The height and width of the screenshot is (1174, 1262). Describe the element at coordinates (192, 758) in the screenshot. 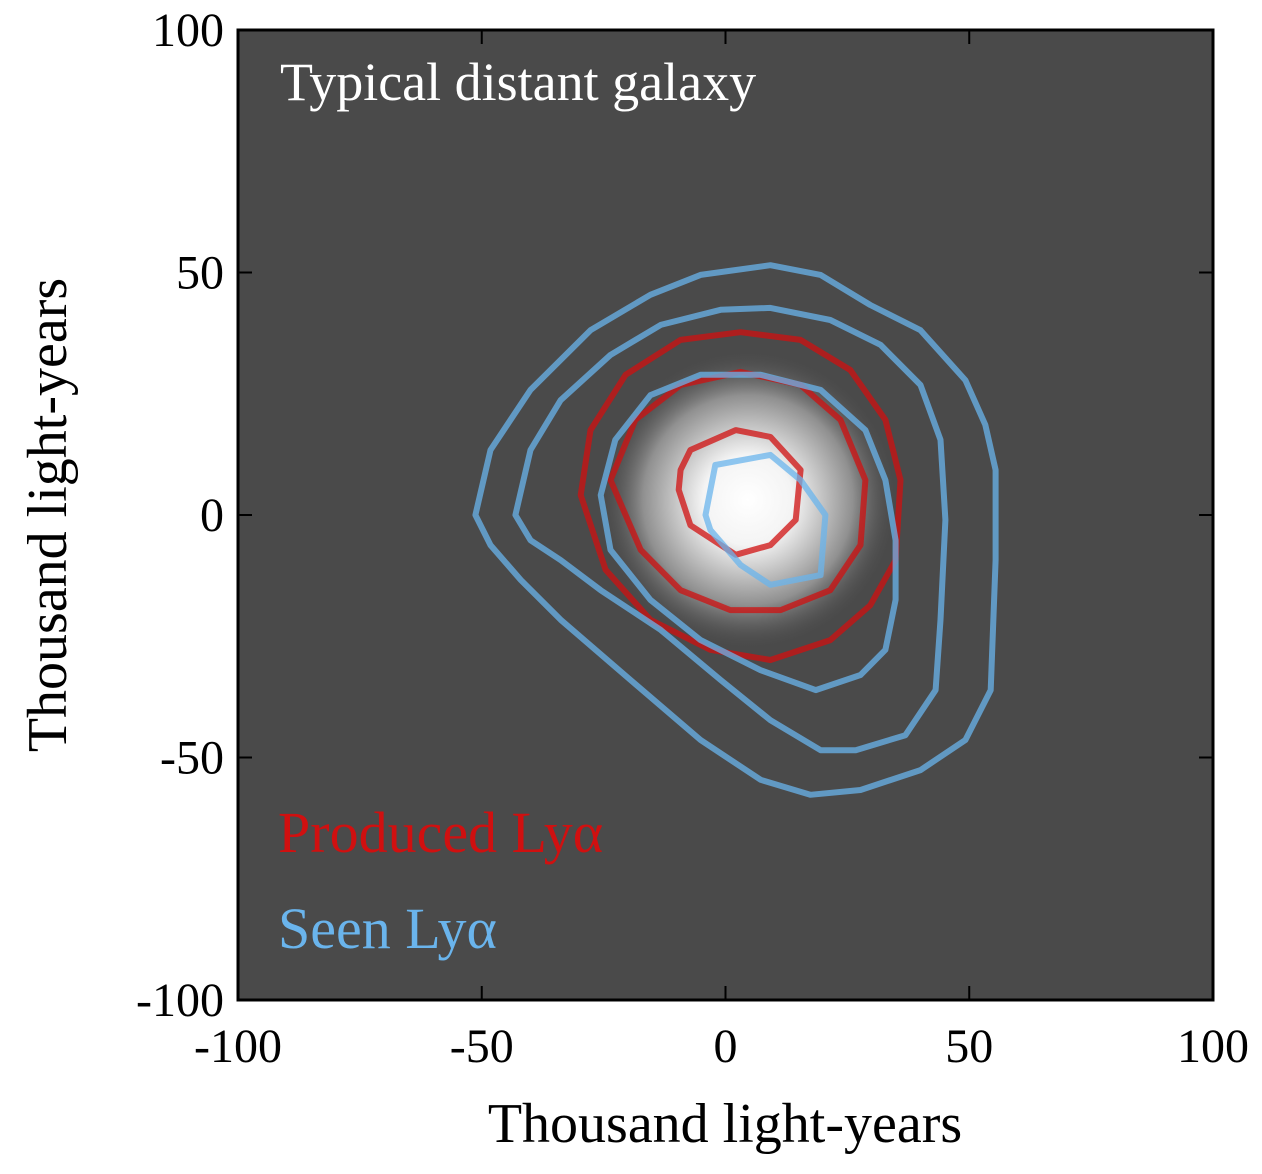

I see `y-tick-label: -50` at that location.